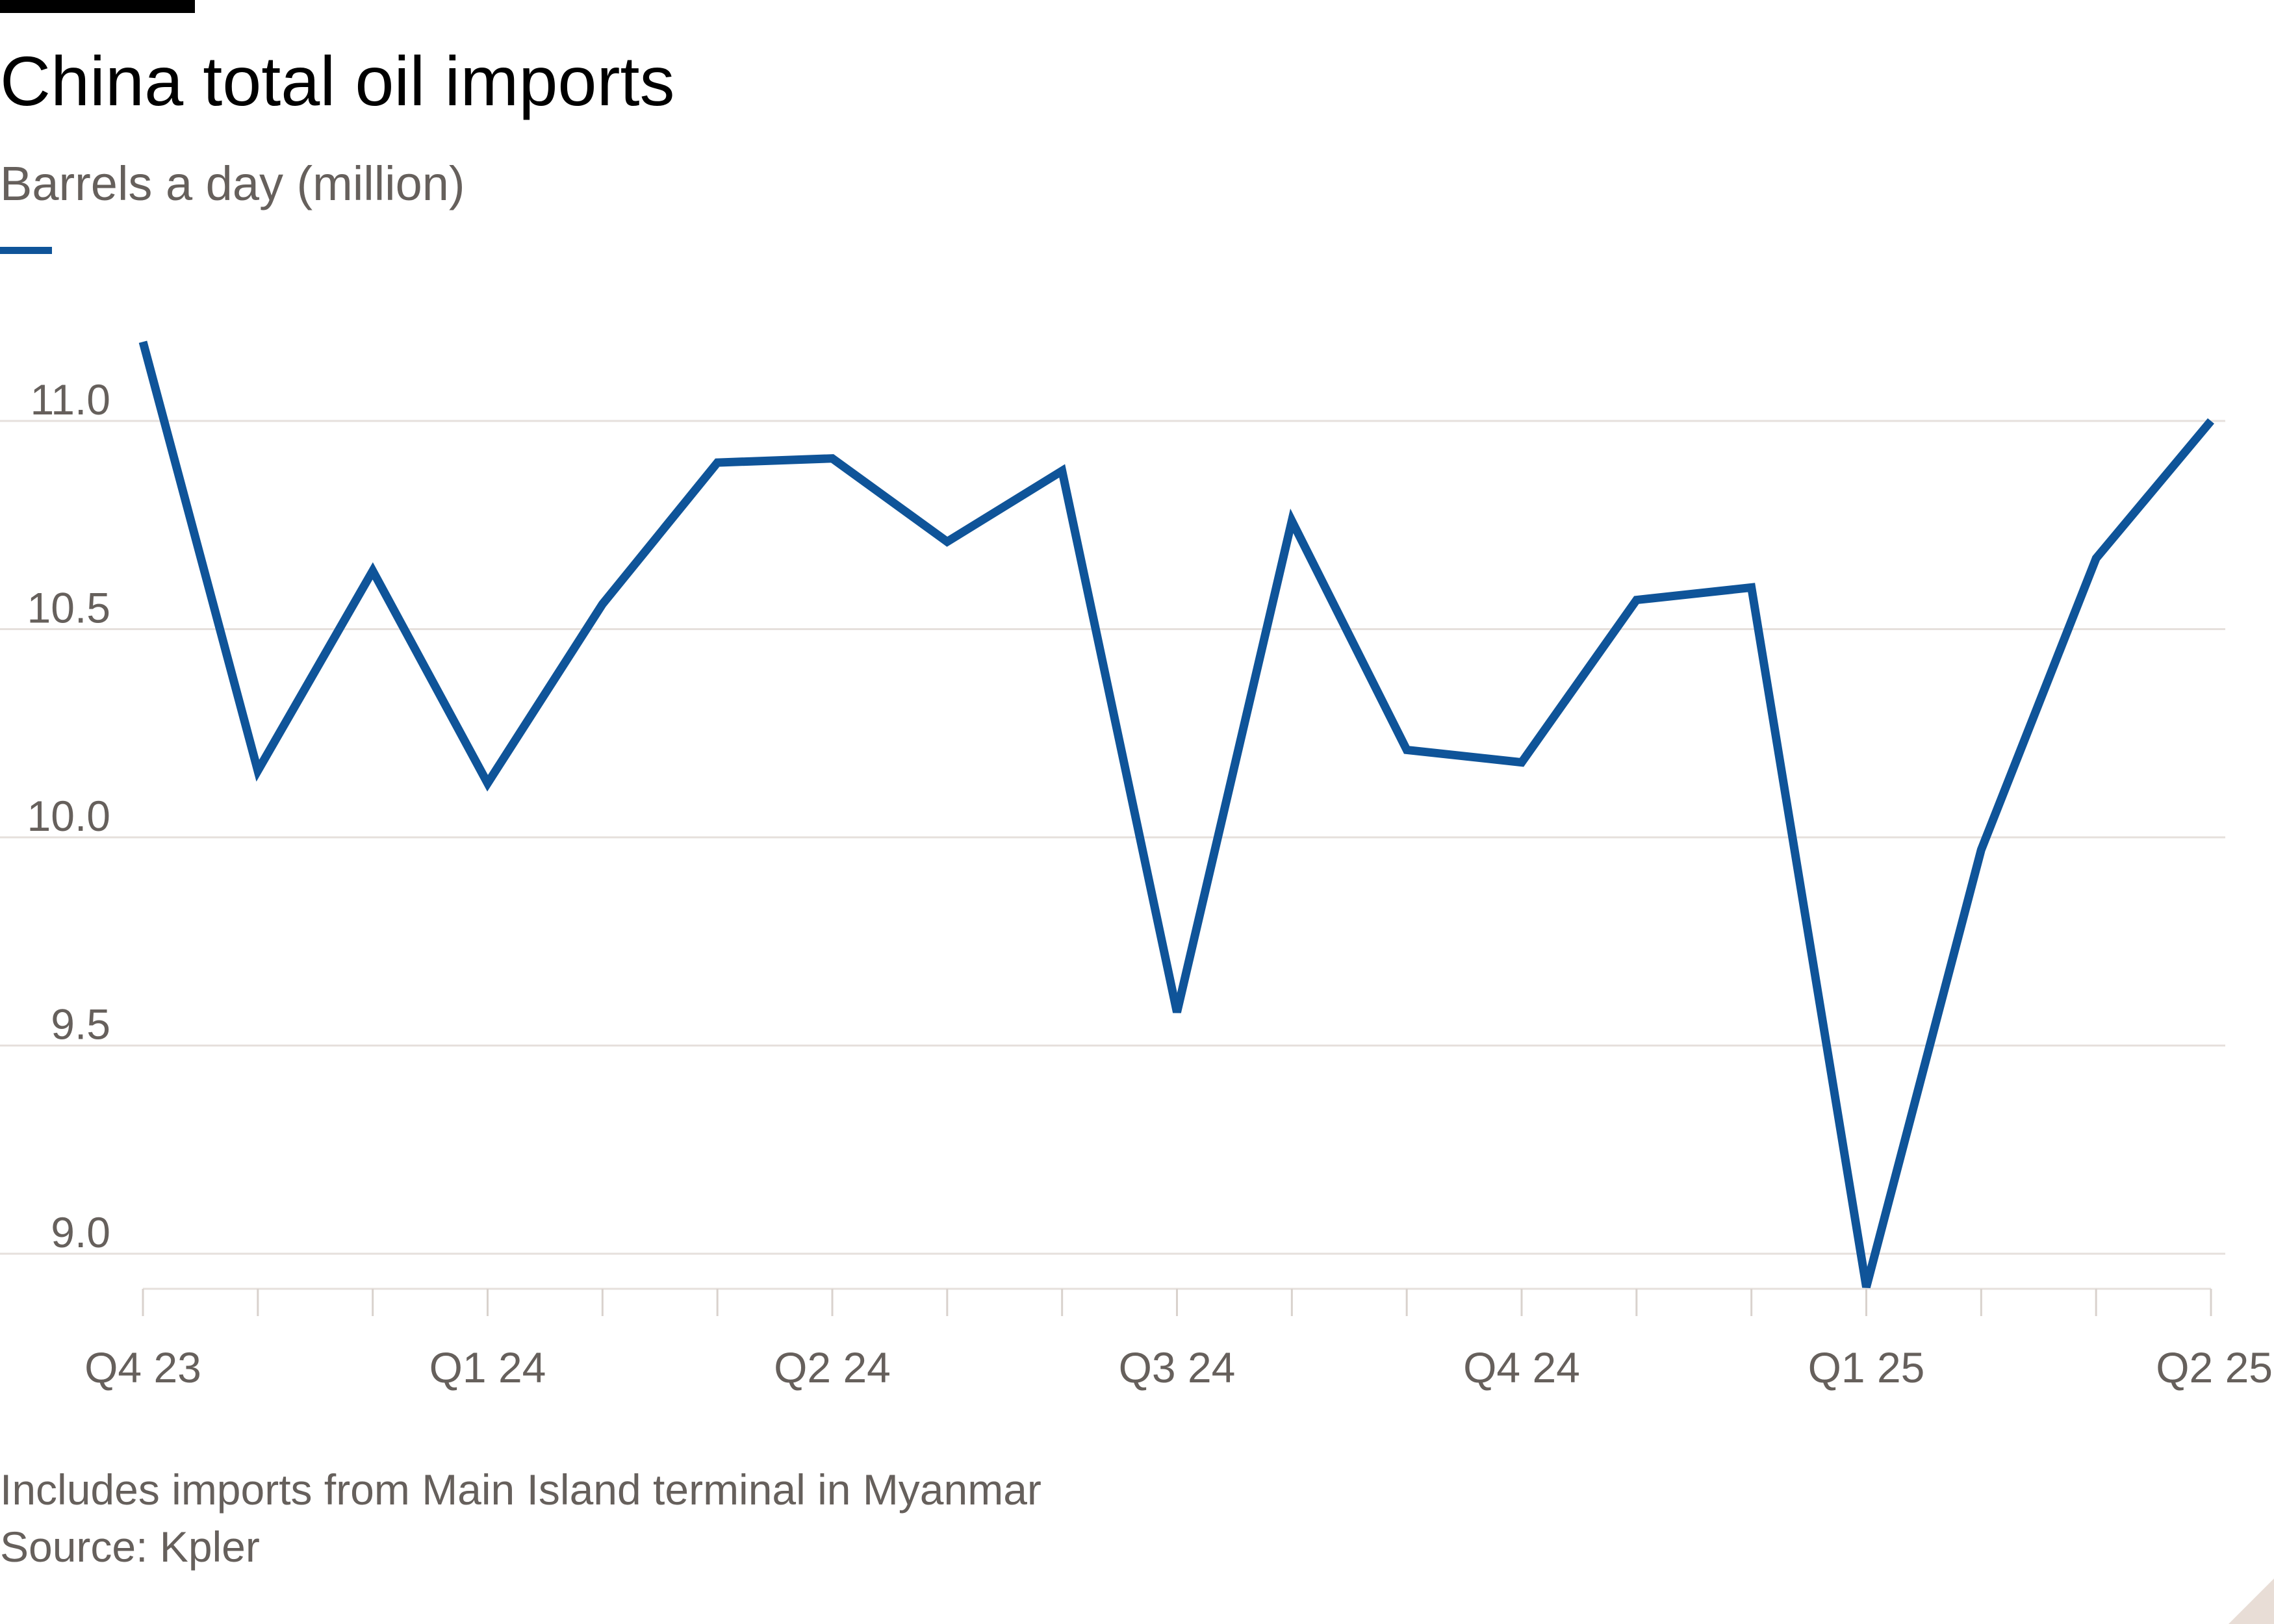  What do you see at coordinates (1521, 1367) in the screenshot?
I see `x-tick-label-4: Q4 24` at bounding box center [1521, 1367].